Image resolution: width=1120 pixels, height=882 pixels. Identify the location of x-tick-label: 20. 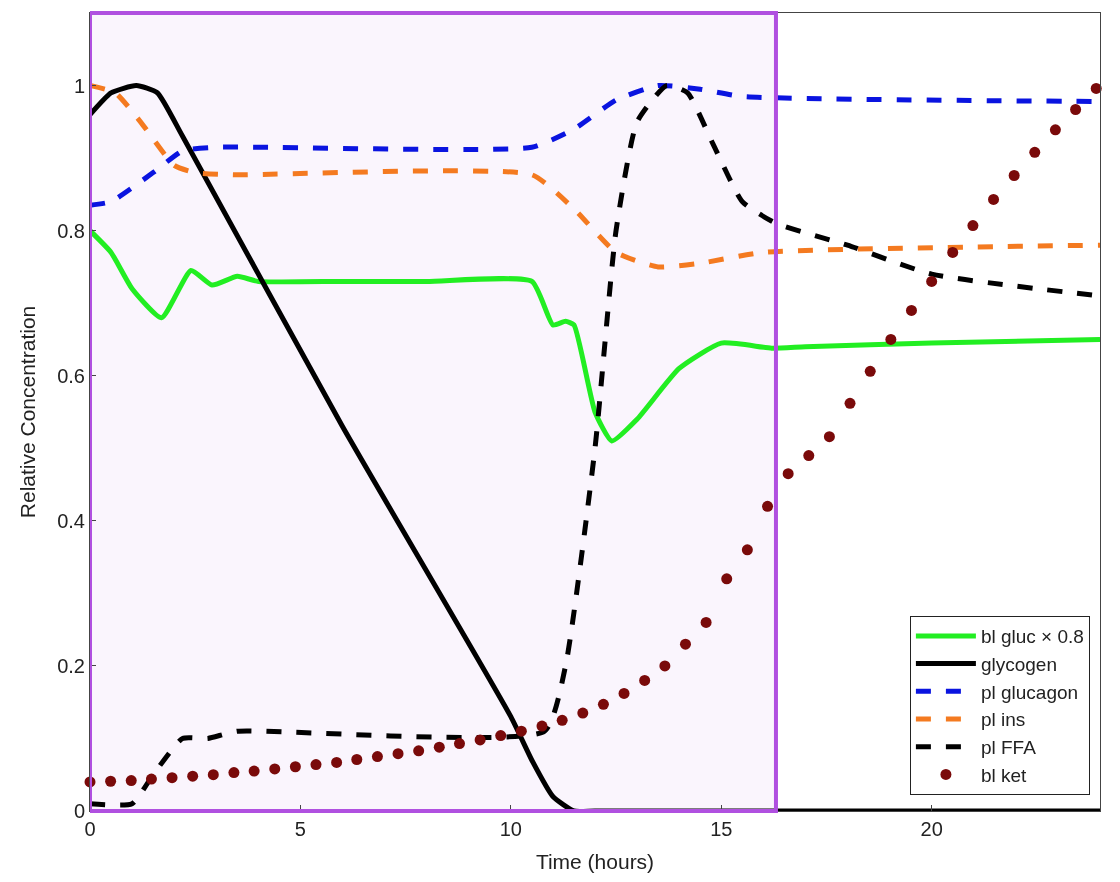
(931, 829).